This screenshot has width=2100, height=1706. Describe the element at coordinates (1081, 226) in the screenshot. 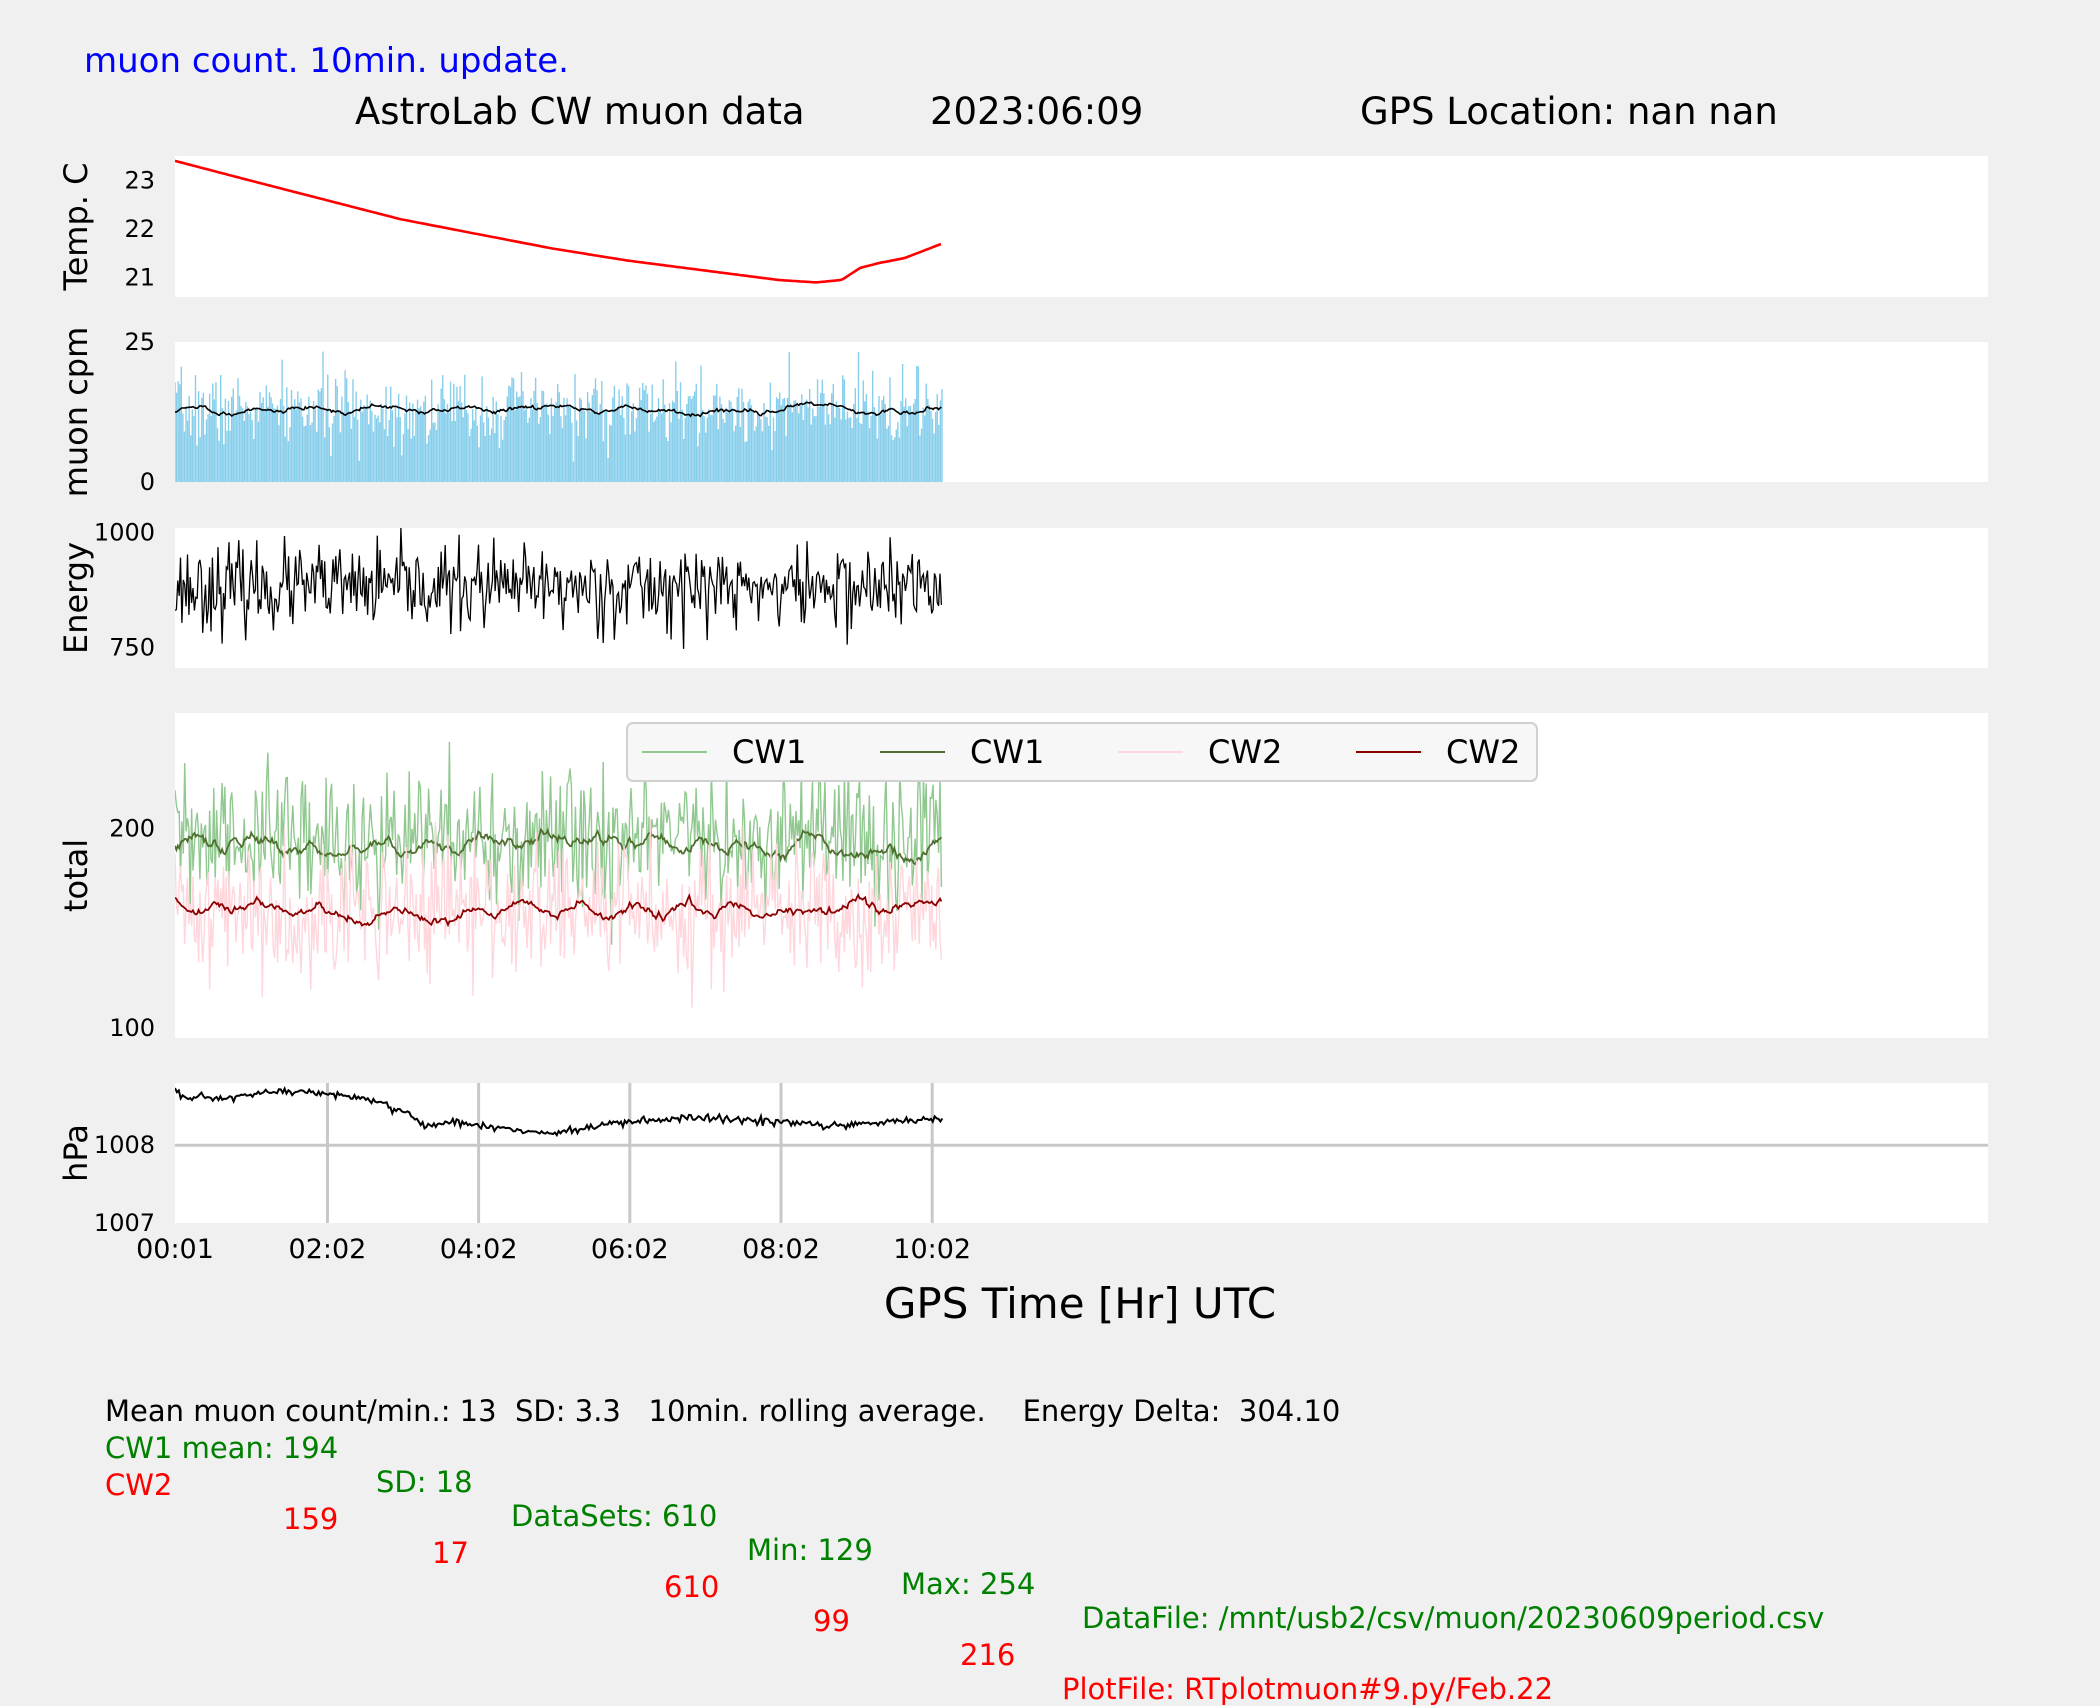

I see `panel-background-temperature` at that location.